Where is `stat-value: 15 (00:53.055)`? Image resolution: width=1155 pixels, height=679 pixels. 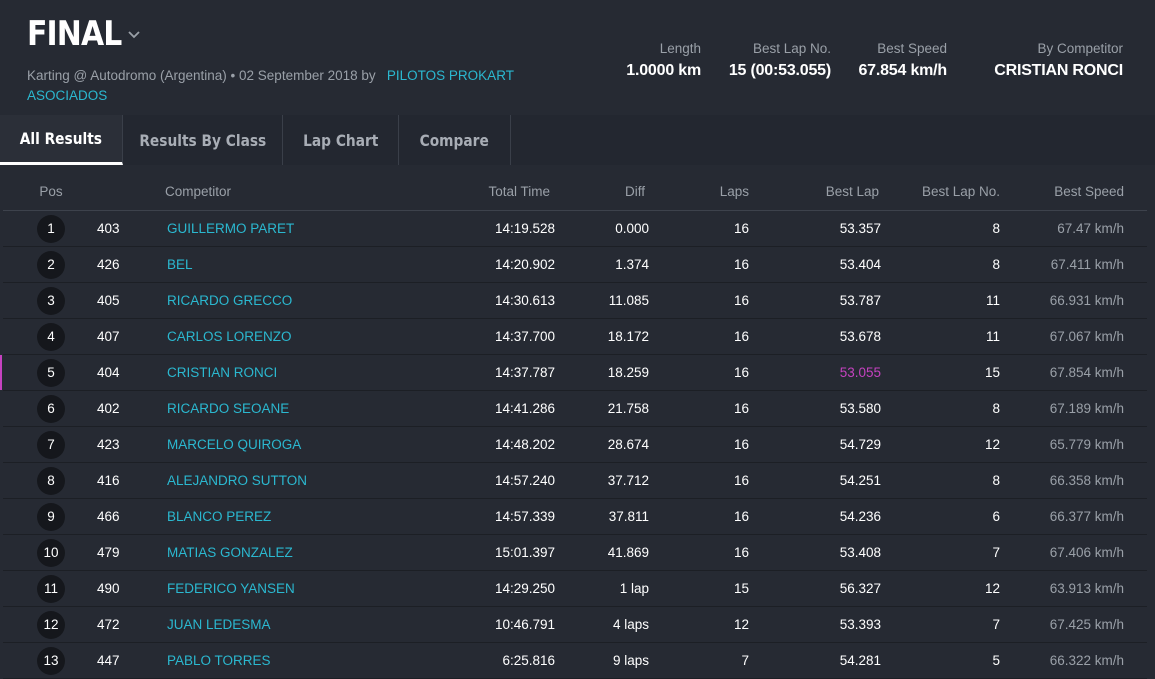
stat-value: 15 (00:53.055) is located at coordinates (779, 70).